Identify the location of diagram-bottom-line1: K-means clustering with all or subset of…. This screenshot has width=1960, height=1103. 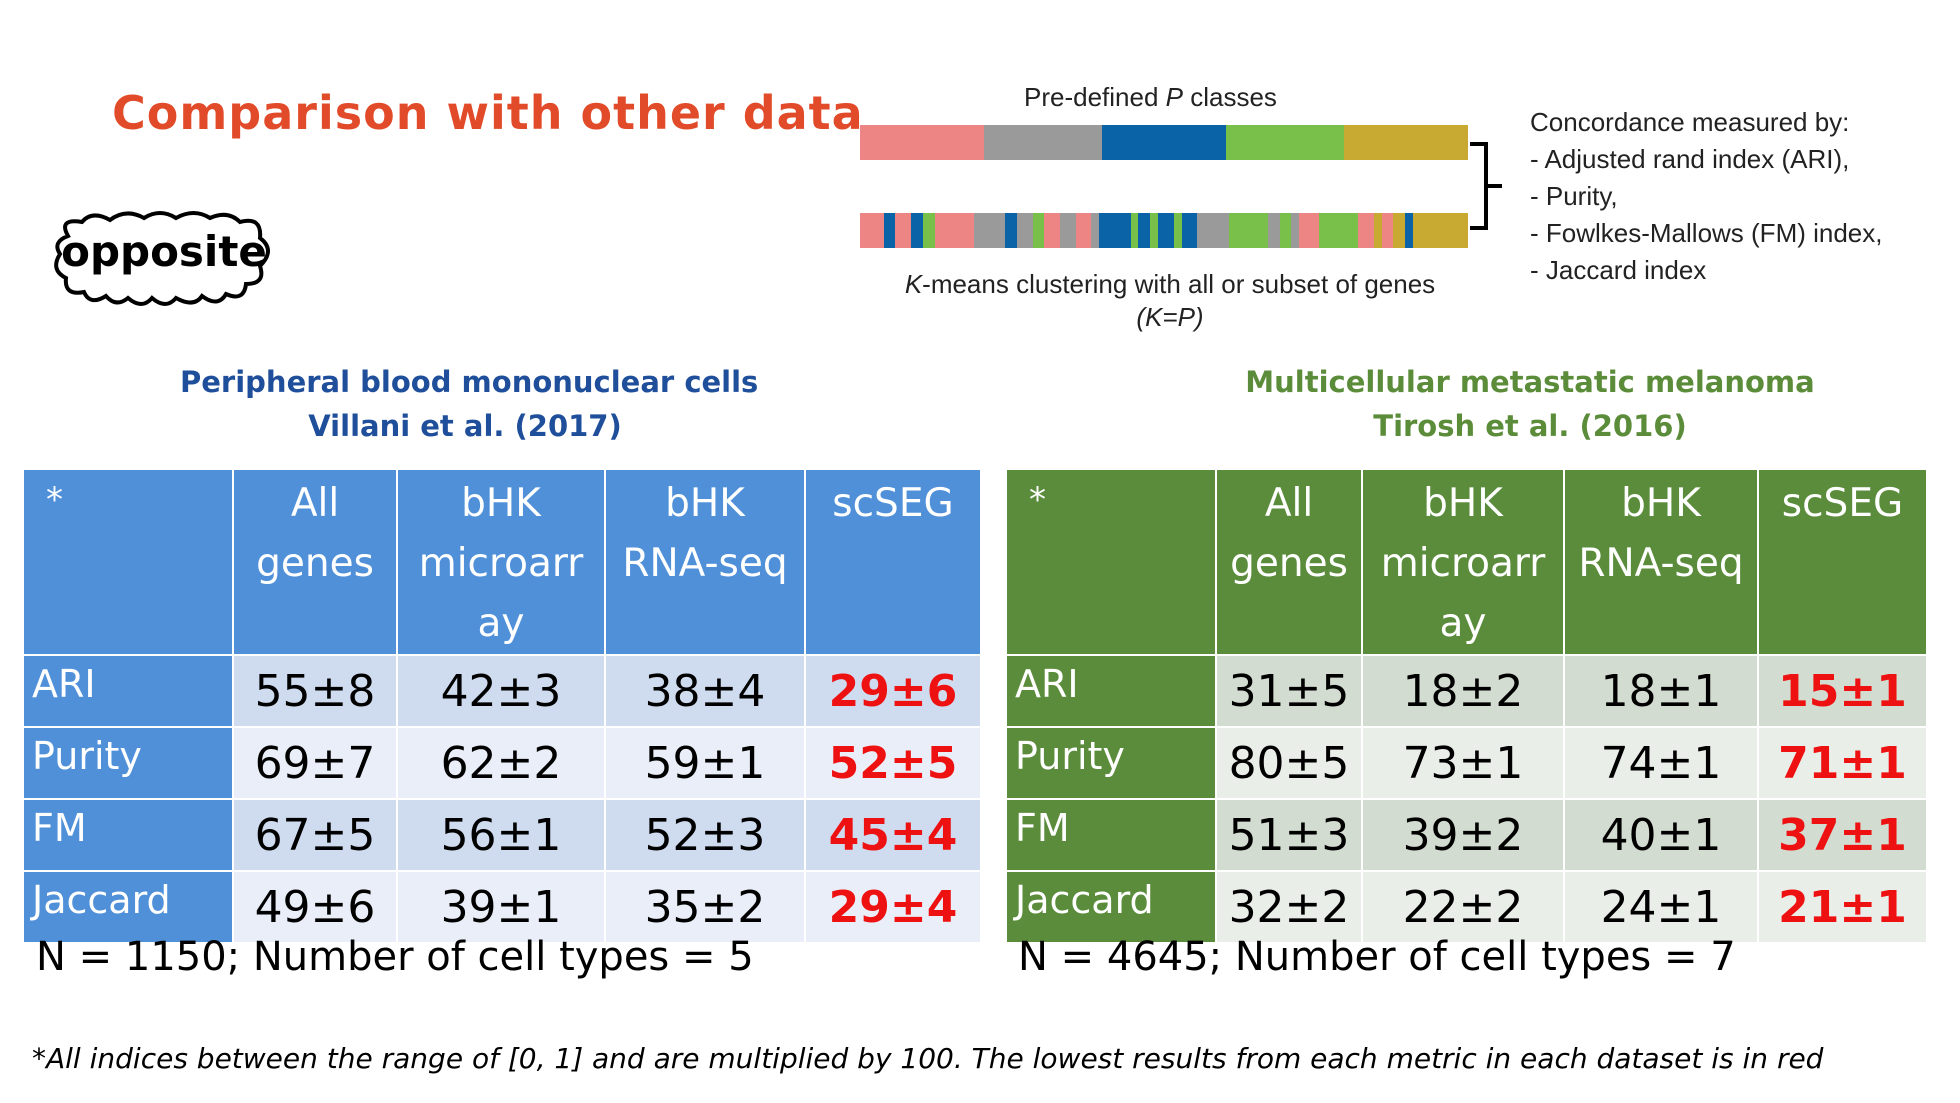
(1170, 284).